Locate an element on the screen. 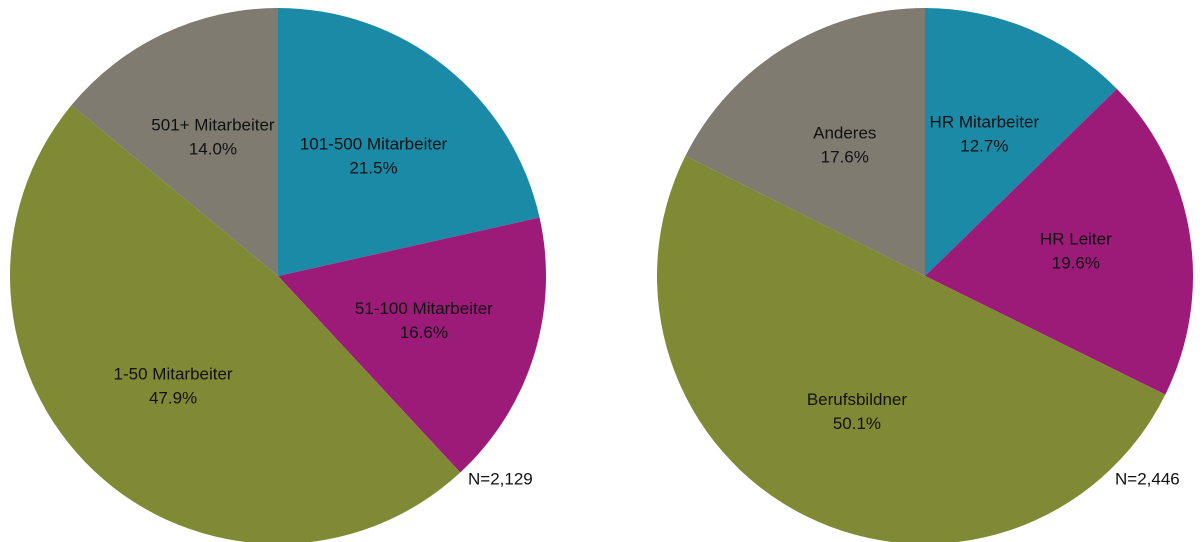 This screenshot has width=1203, height=542. sample-size: N=2,446 is located at coordinates (1147, 478).